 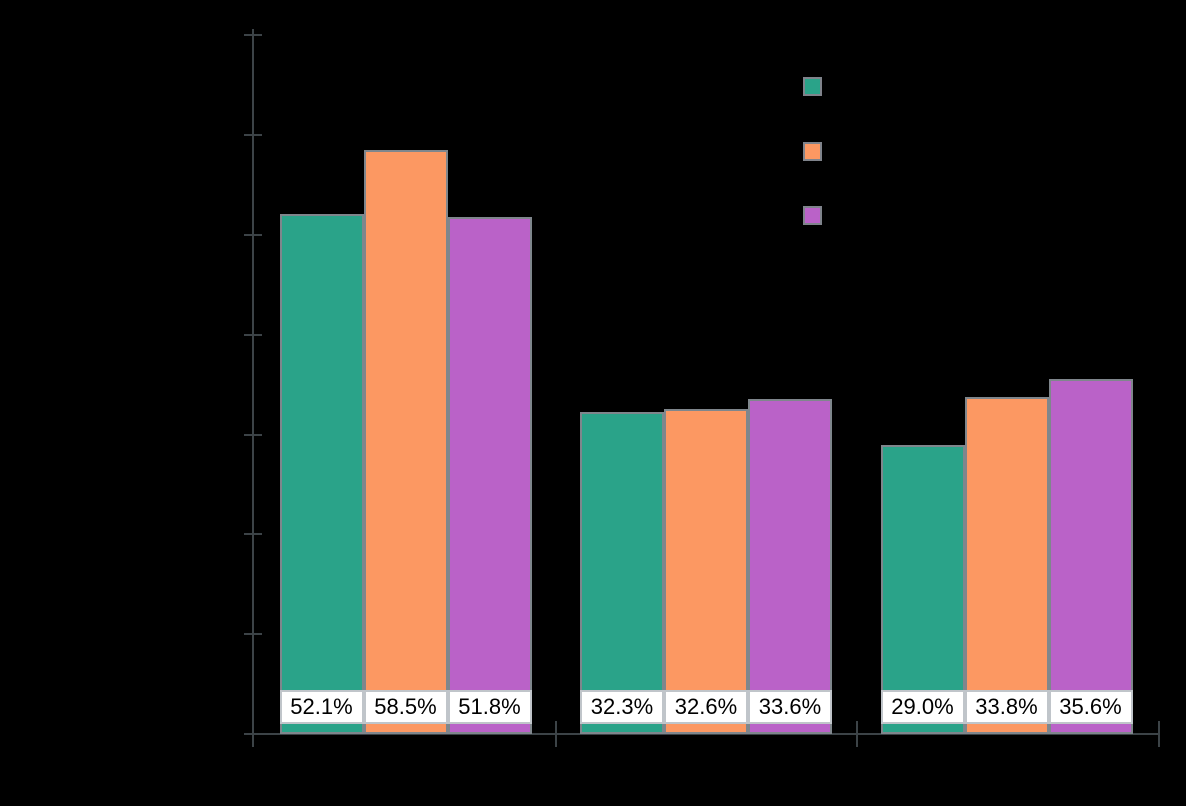 I want to click on legend-swatch-purple, so click(x=812, y=215).